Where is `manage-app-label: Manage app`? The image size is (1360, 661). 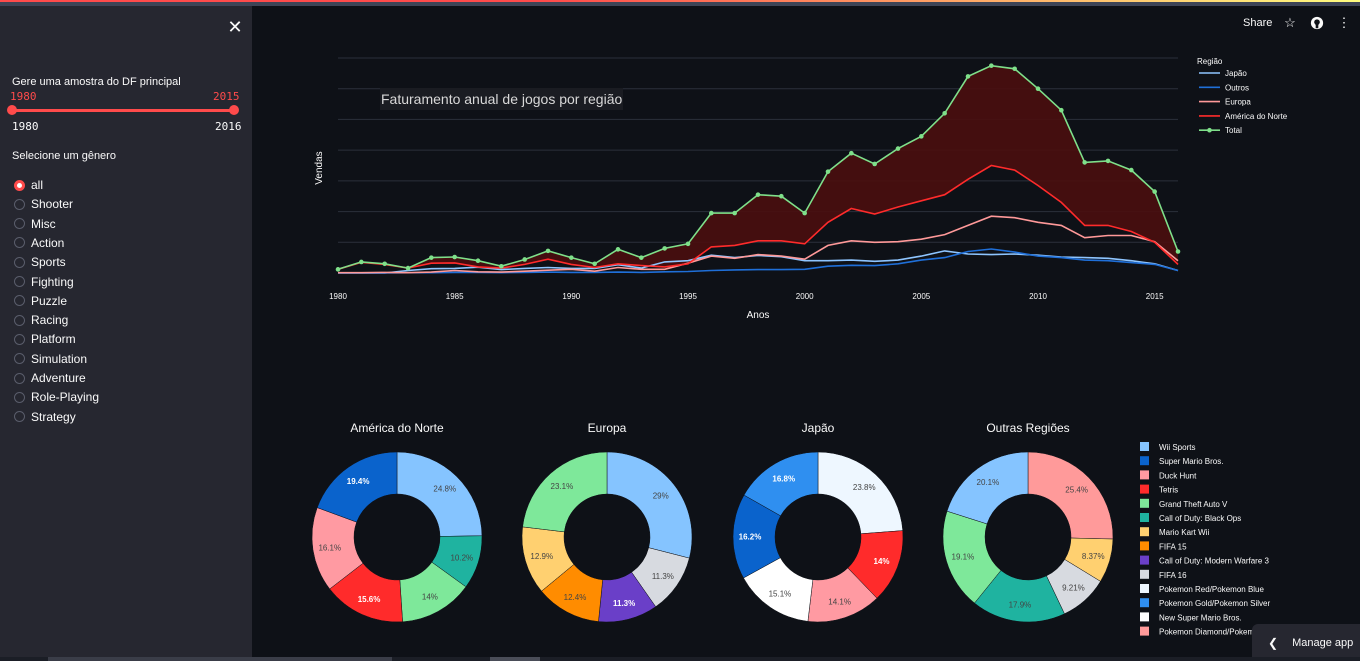 manage-app-label: Manage app is located at coordinates (1323, 642).